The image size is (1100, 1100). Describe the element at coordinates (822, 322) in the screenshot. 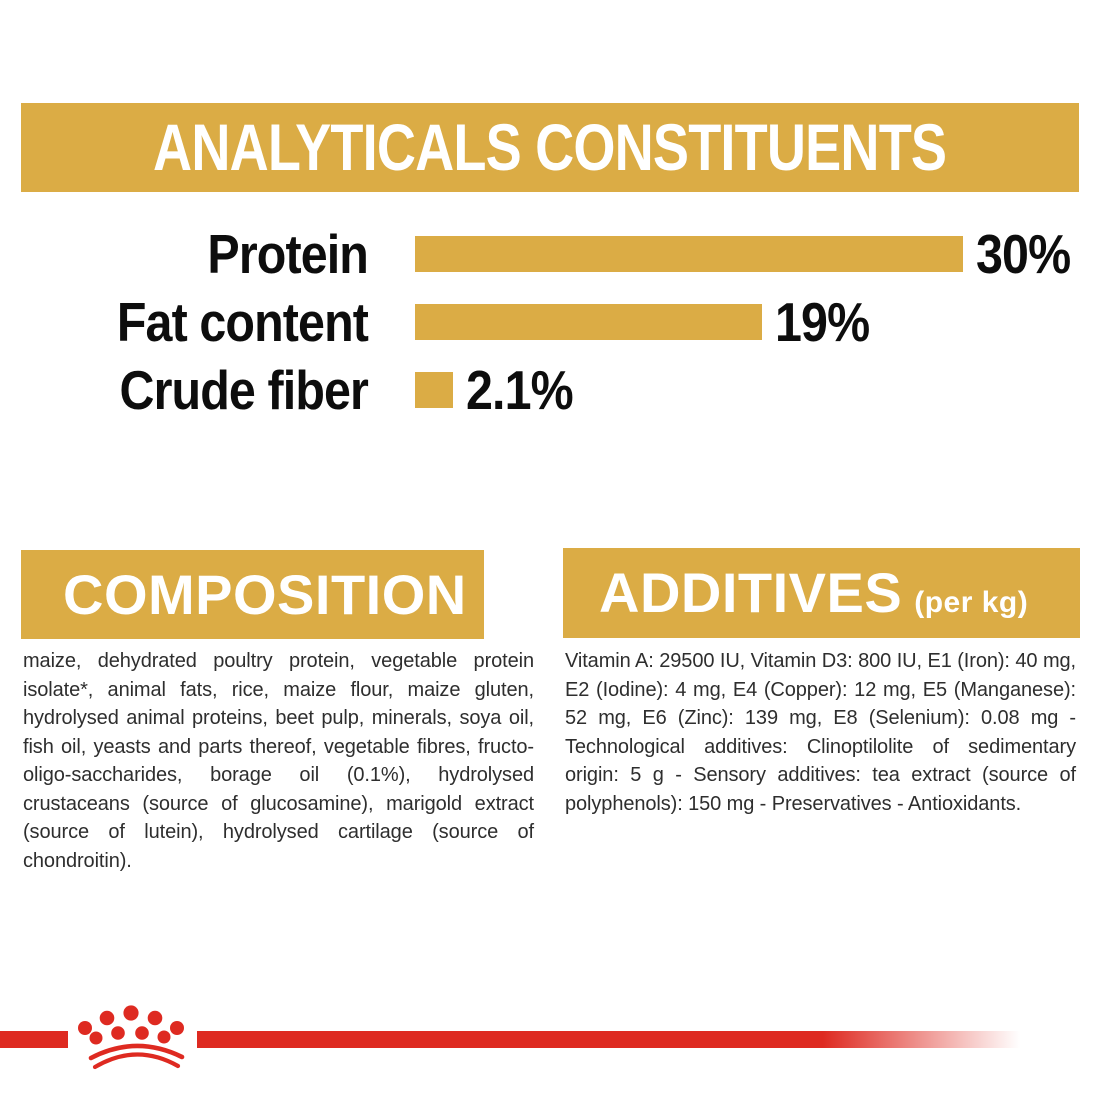

I see `bar-value-fat-content: 19%` at that location.